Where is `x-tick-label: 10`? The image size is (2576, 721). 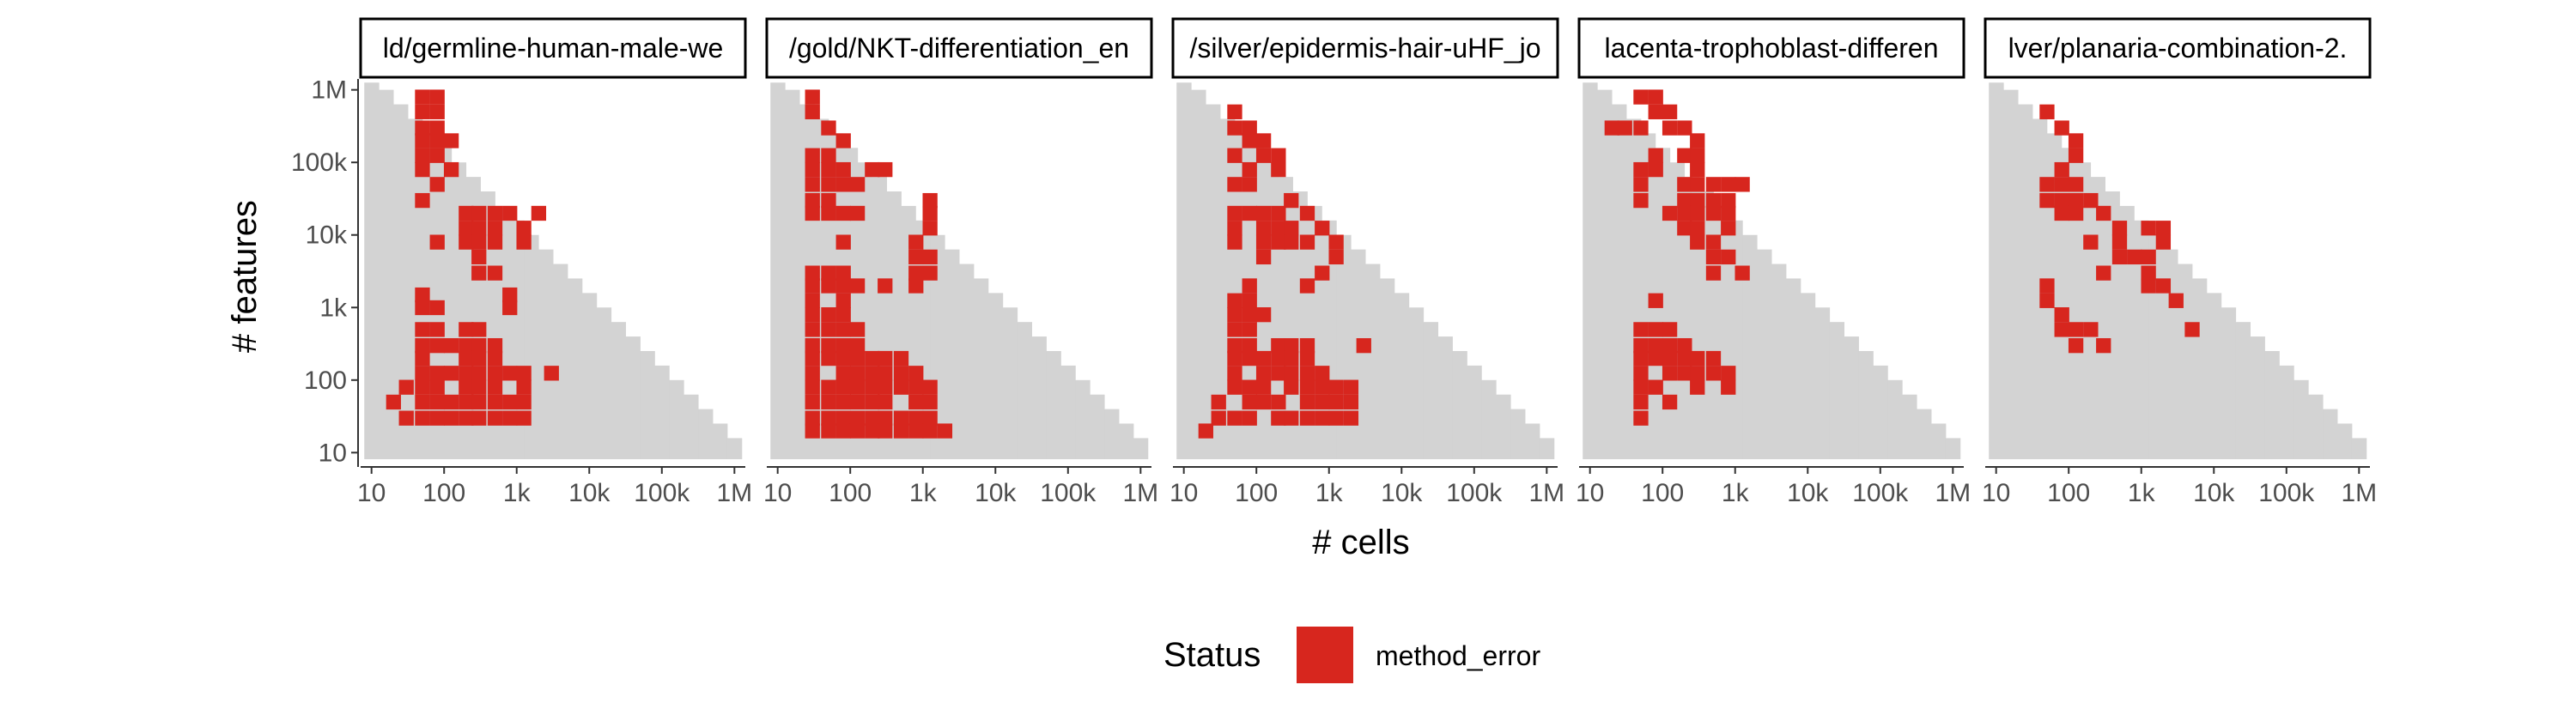 x-tick-label: 10 is located at coordinates (1590, 493).